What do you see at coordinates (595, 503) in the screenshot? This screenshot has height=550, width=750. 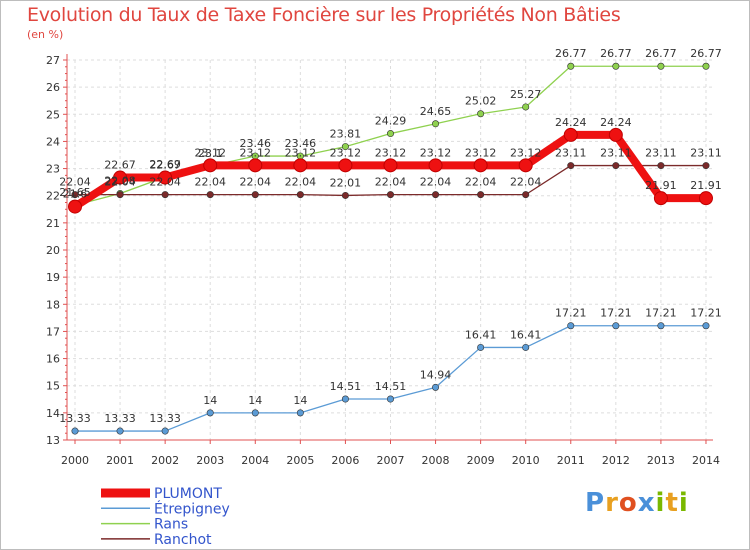 I see `logo-letter: P` at bounding box center [595, 503].